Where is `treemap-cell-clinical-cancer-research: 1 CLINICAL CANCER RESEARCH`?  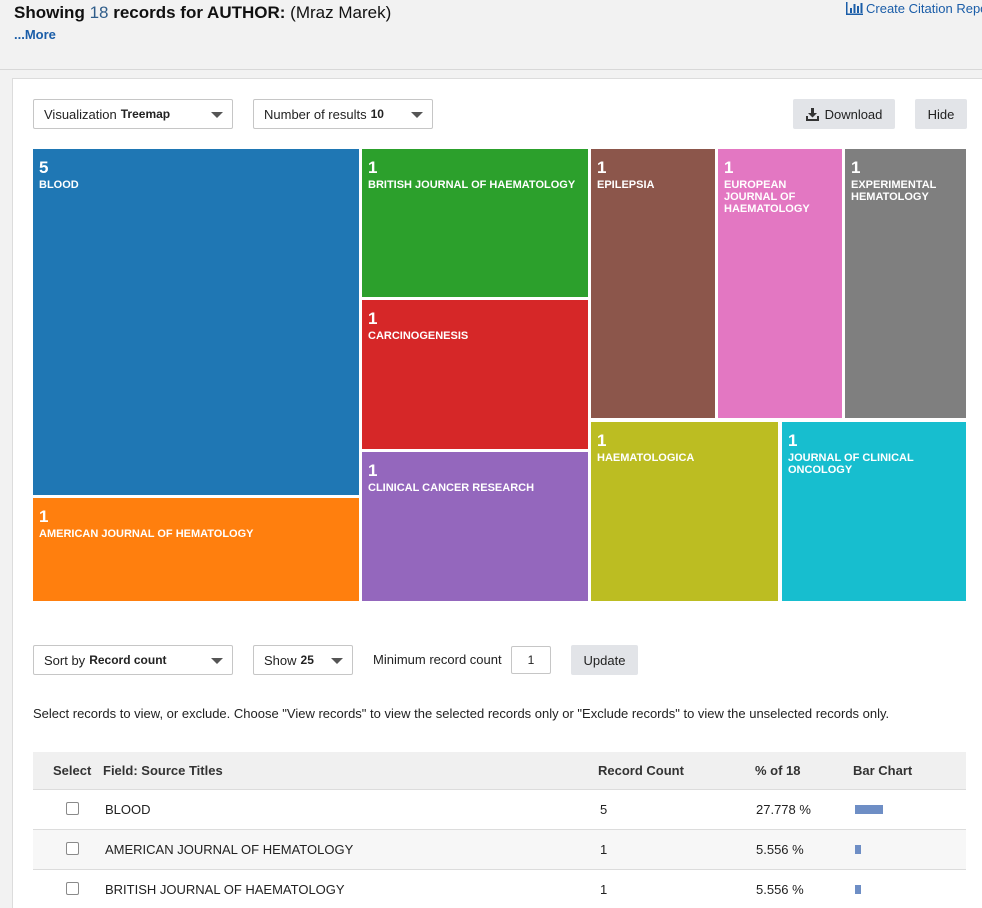
treemap-cell-clinical-cancer-research: 1 CLINICAL CANCER RESEARCH is located at coordinates (475, 526).